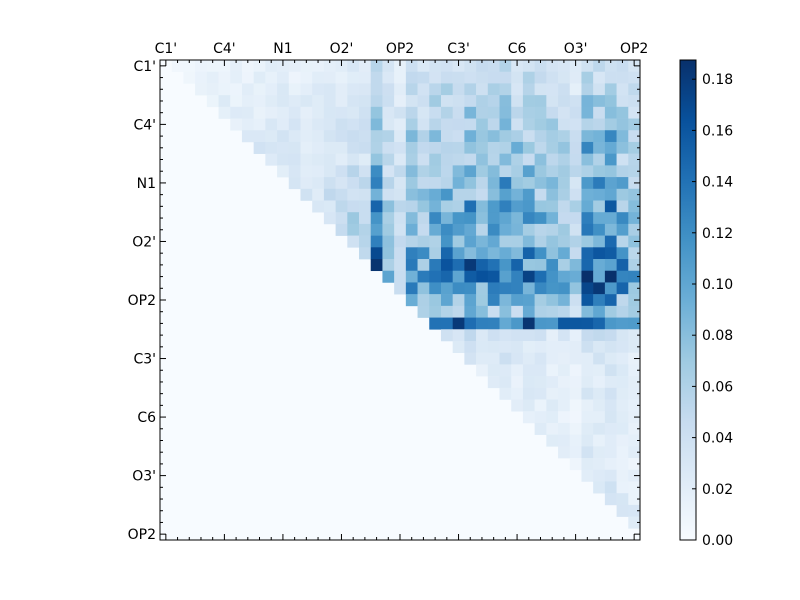 The height and width of the screenshot is (600, 800). What do you see at coordinates (717, 541) in the screenshot?
I see `colorbar-tick-label: 0.00` at bounding box center [717, 541].